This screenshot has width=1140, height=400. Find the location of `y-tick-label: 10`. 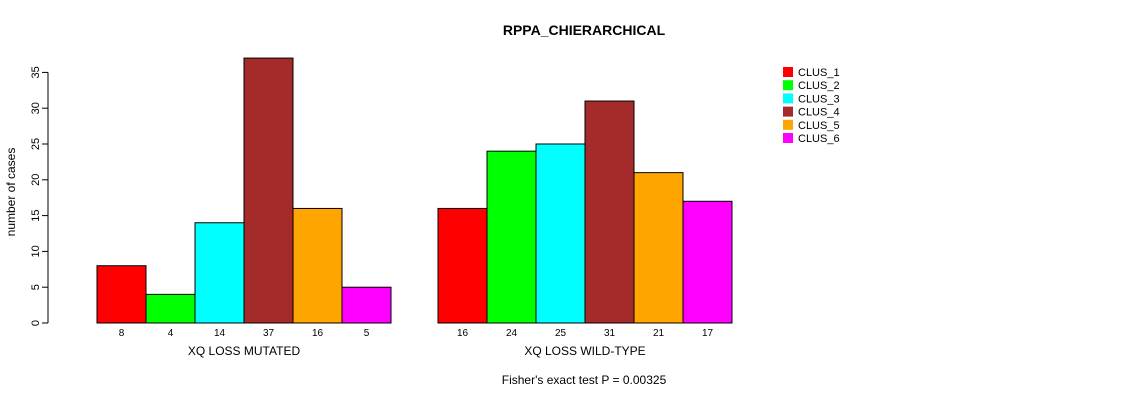

y-tick-label: 10 is located at coordinates (36, 251).